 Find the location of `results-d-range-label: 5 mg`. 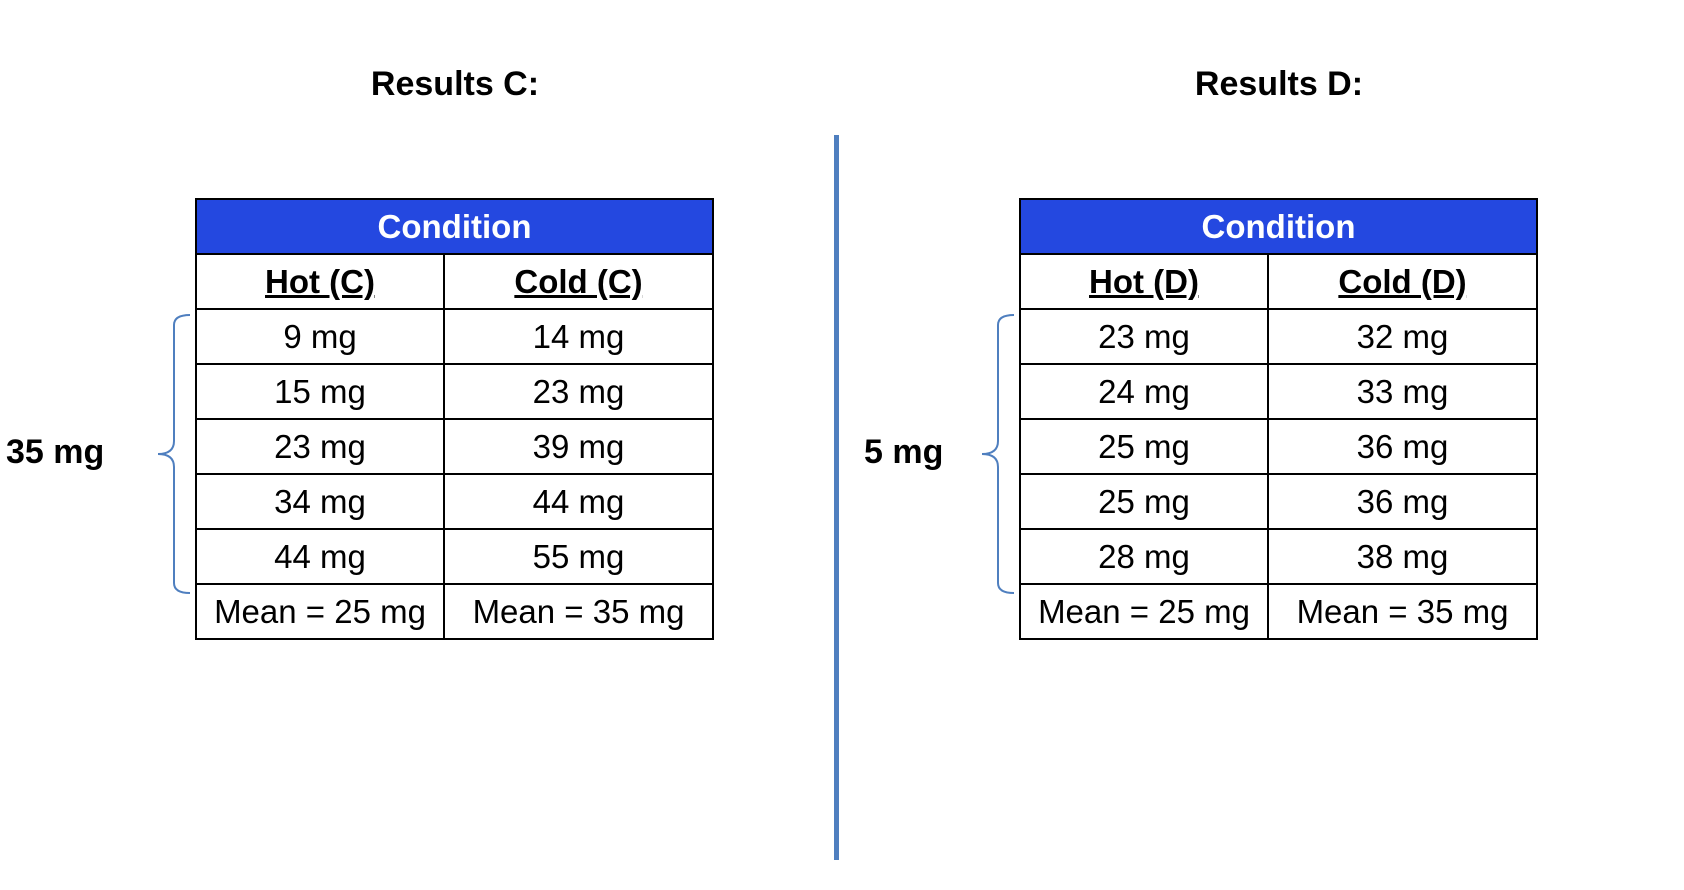

results-d-range-label: 5 mg is located at coordinates (904, 452).